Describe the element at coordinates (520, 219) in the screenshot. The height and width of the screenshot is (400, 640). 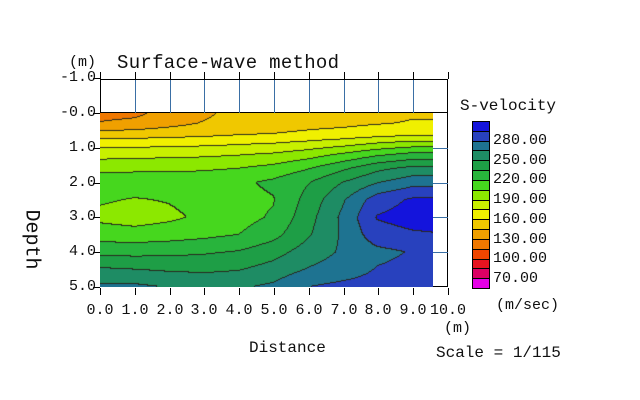
I see `legend-value-label: 160.00` at that location.